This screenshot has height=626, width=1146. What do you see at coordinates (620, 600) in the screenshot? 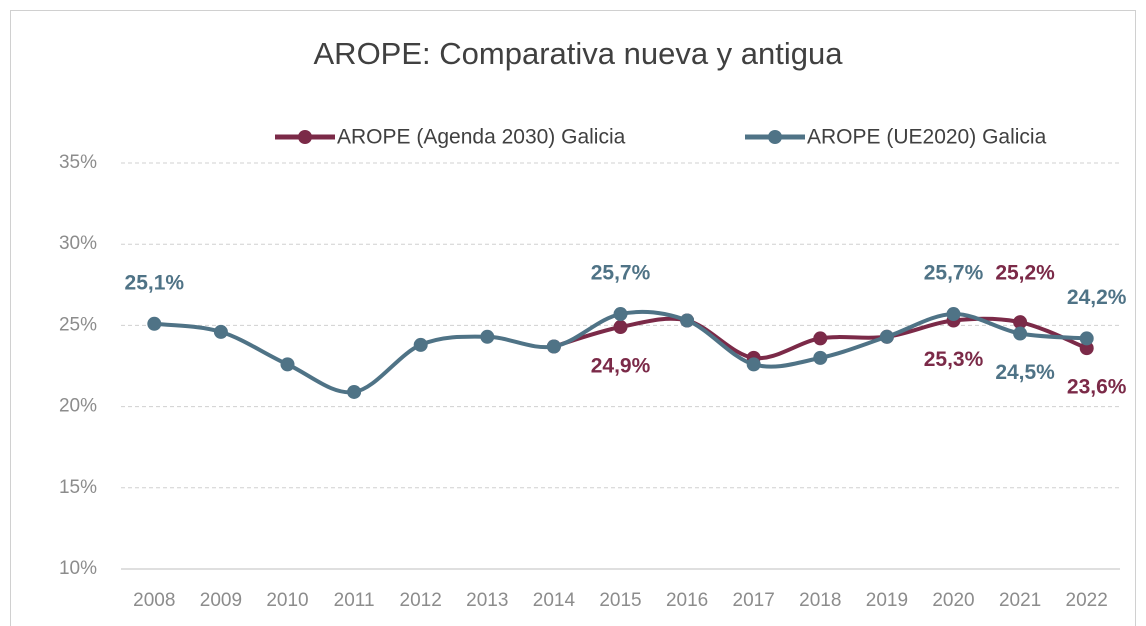
I see `x-tick-label: 2015` at bounding box center [620, 600].